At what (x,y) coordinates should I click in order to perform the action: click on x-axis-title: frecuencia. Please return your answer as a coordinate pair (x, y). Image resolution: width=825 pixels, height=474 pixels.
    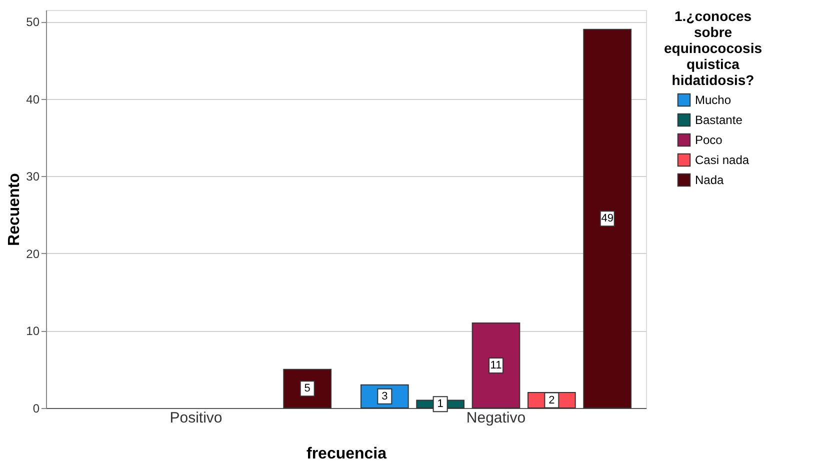
    Looking at the image, I should click on (346, 454).